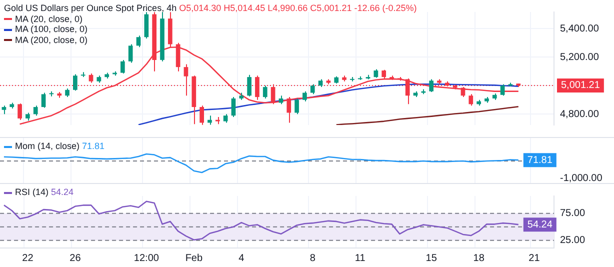  What do you see at coordinates (540, 160) in the screenshot?
I see `annotation: 71.81` at bounding box center [540, 160].